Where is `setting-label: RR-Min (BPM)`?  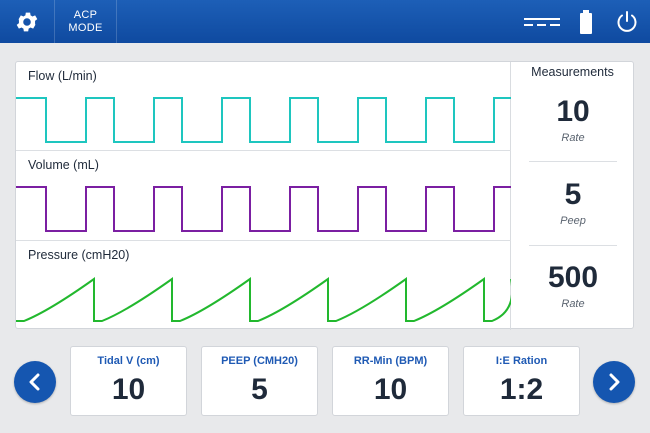 setting-label: RR-Min (BPM) is located at coordinates (390, 361).